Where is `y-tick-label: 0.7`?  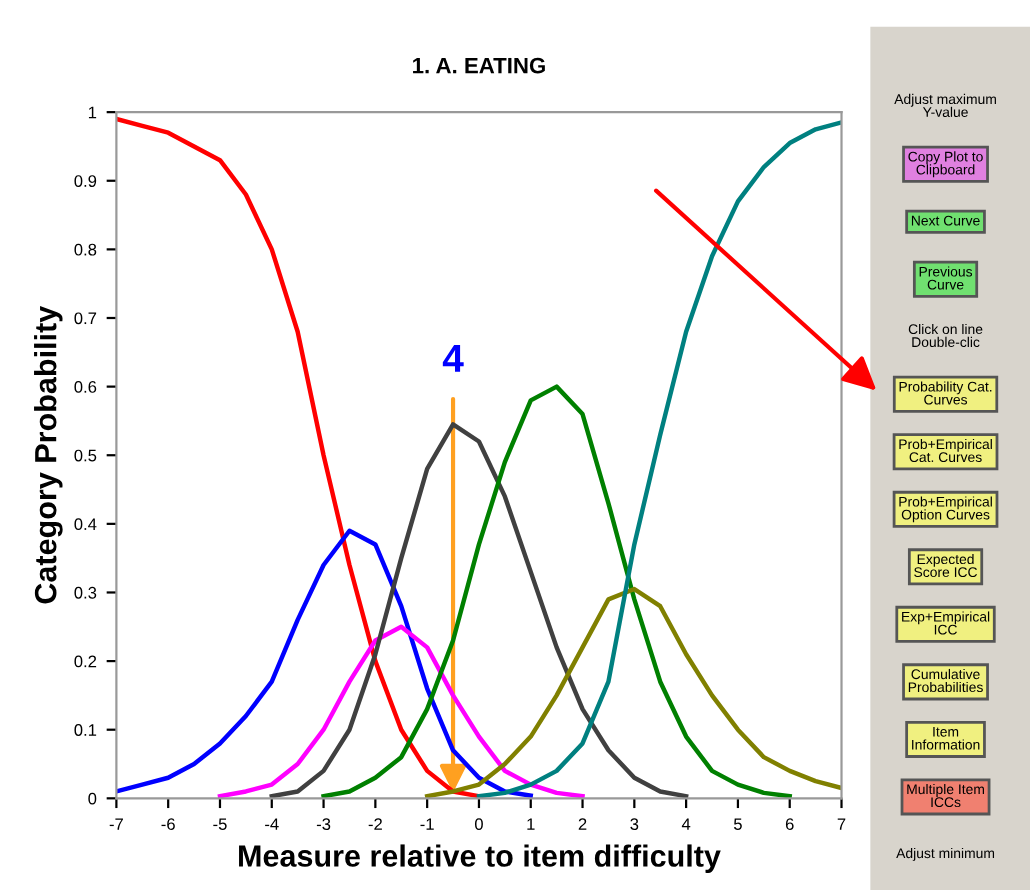 y-tick-label: 0.7 is located at coordinates (85, 318).